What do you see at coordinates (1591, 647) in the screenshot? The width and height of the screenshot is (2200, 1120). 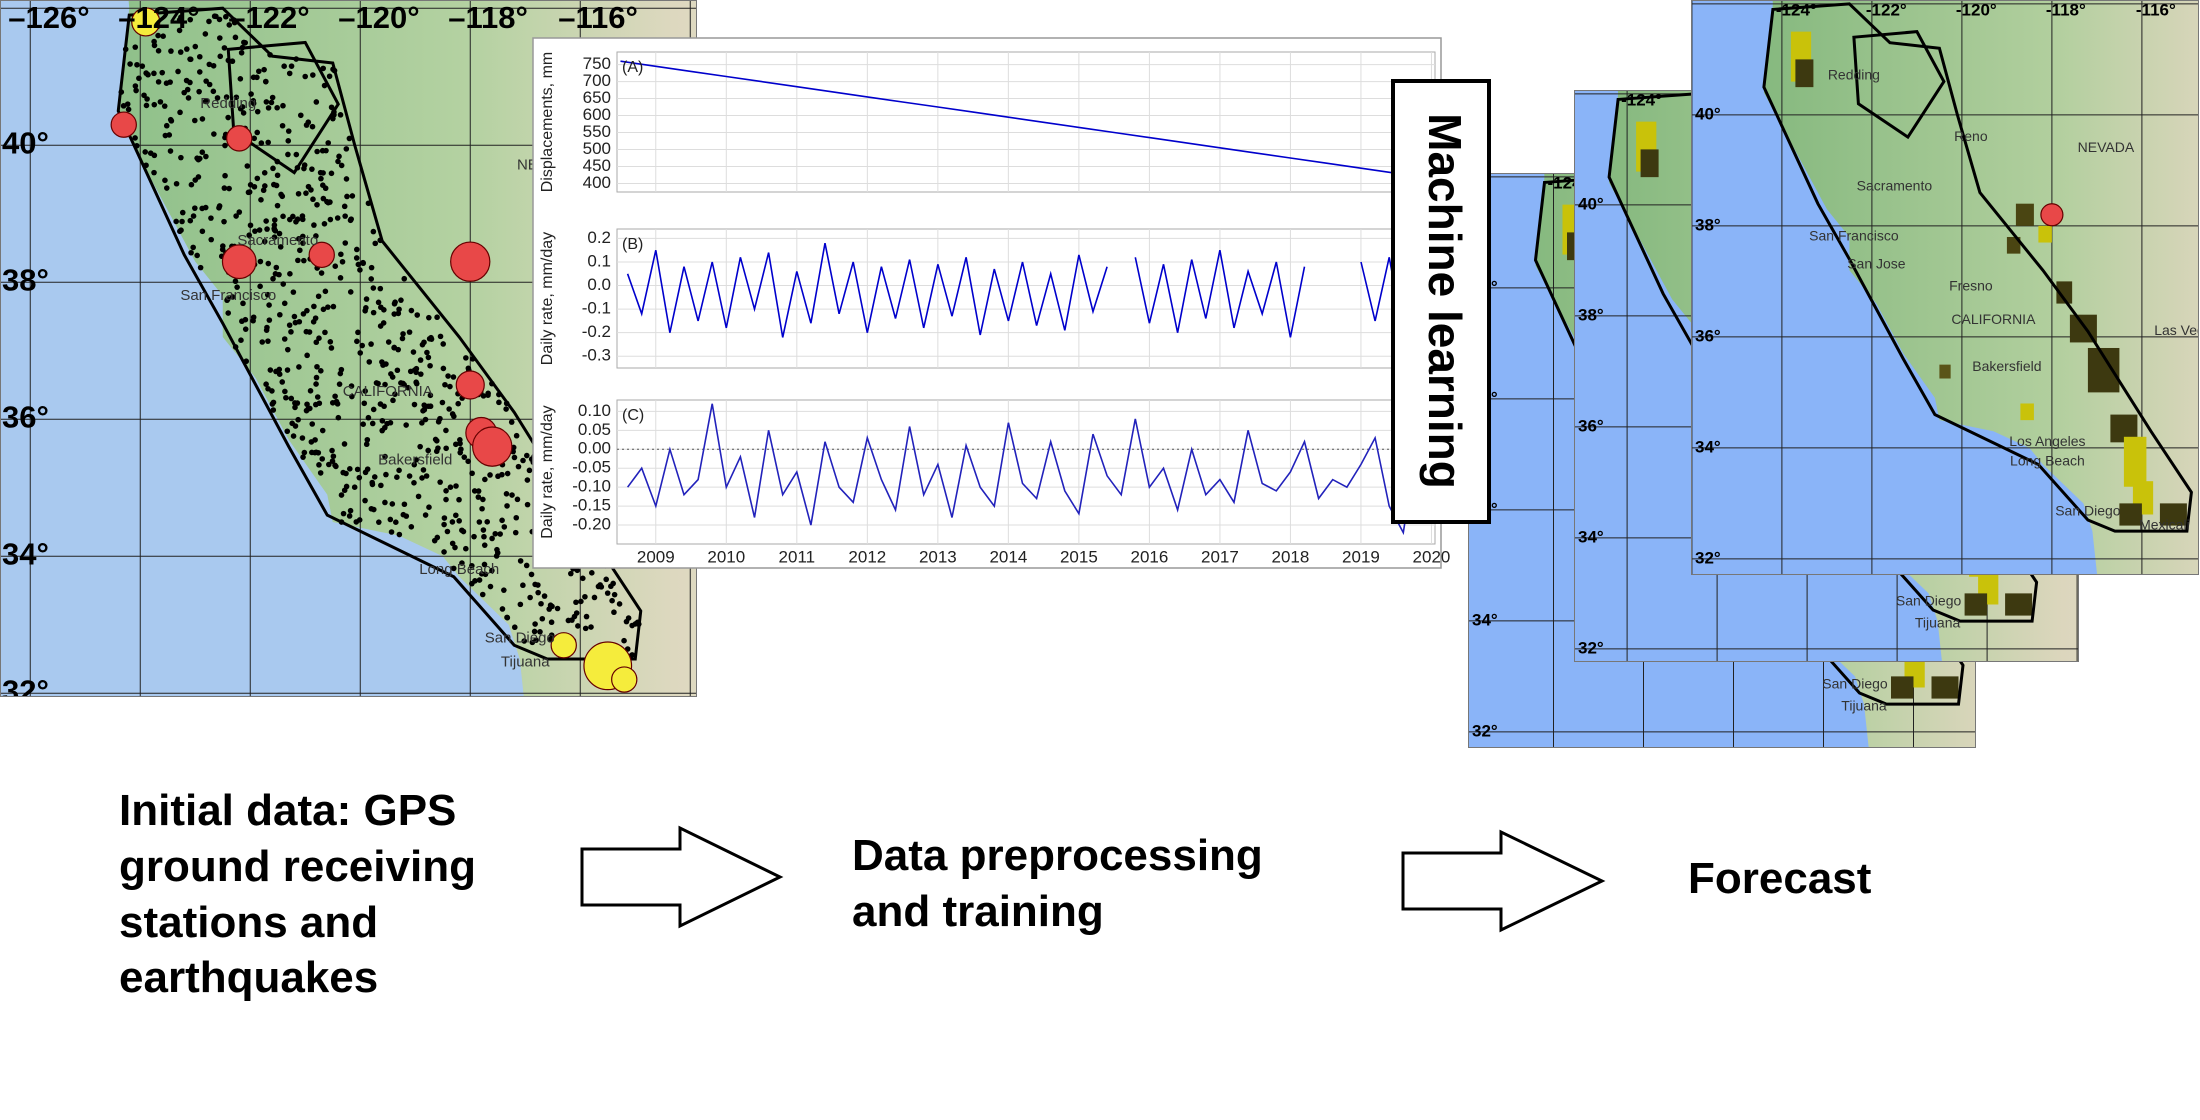 I see `lat-label: 32°` at bounding box center [1591, 647].